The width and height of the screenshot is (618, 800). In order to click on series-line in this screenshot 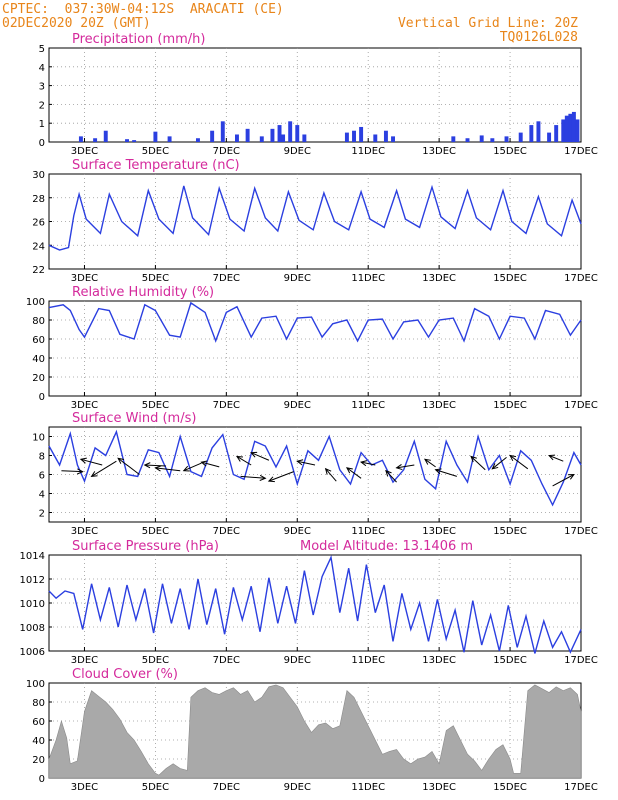, I will do `click(315, 468)`.